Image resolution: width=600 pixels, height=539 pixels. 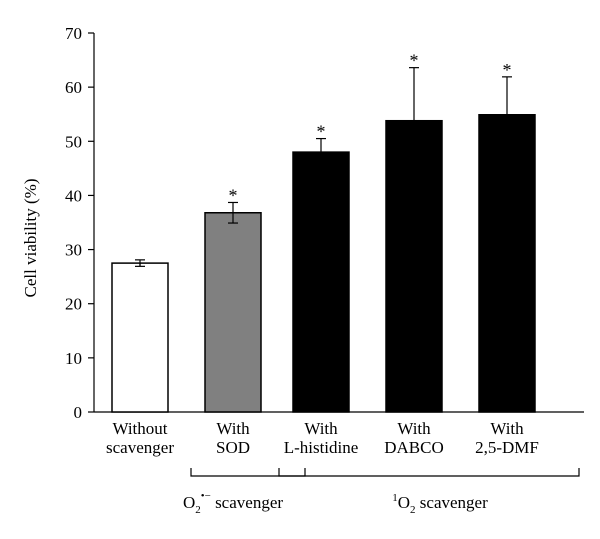 I want to click on group-brackets: O2•− scavenger 1O2 scavenger, so click(x=381, y=492).